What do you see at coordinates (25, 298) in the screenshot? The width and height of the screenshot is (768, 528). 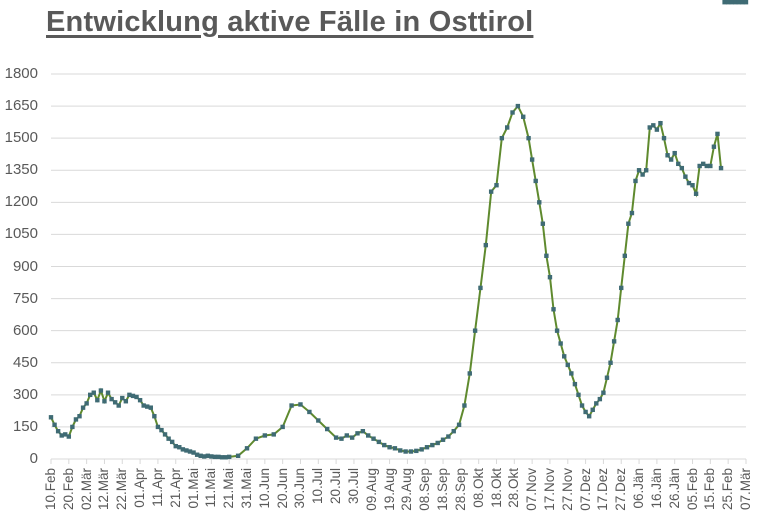 I see `y-tick-label: 750` at bounding box center [25, 298].